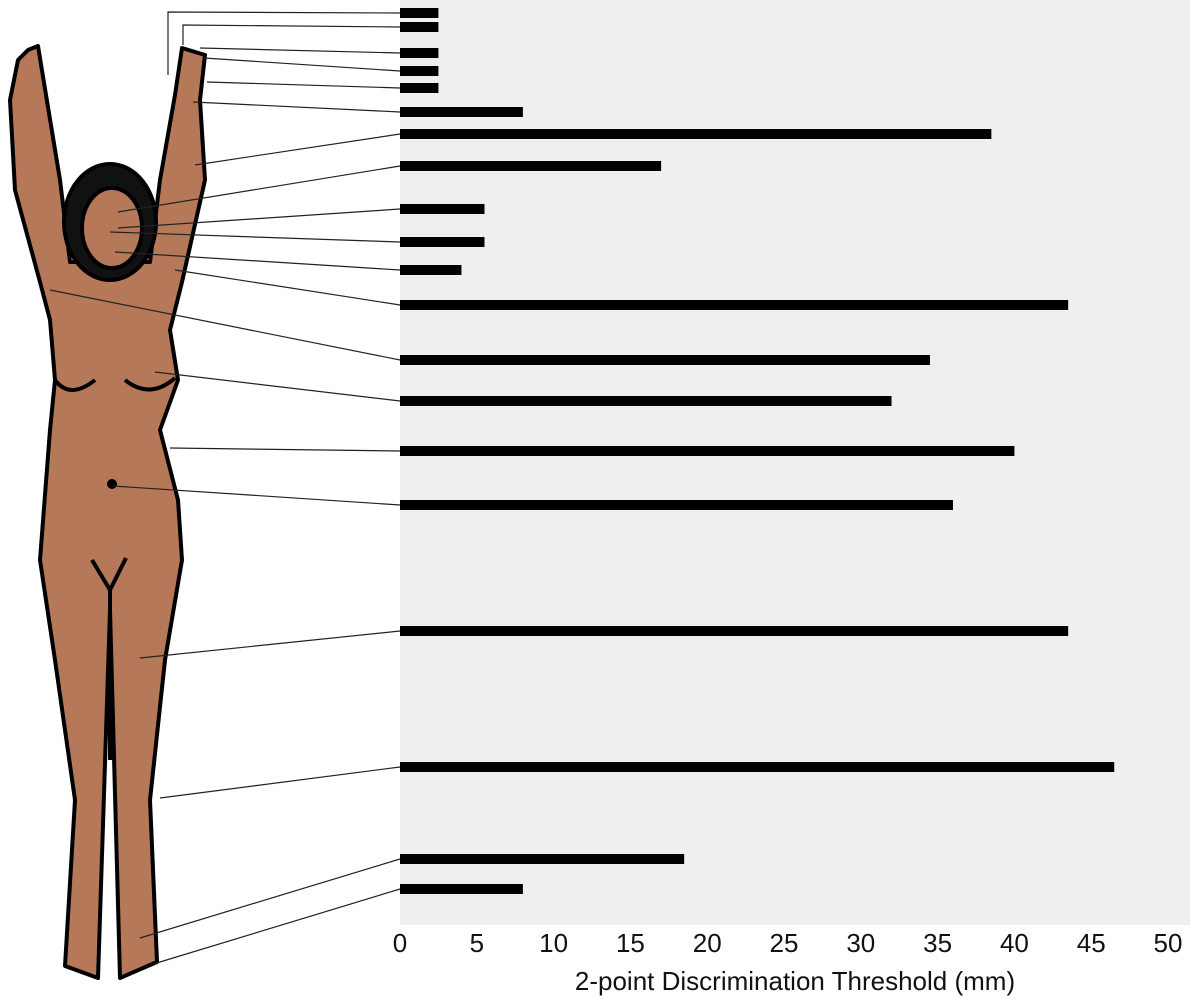  Describe the element at coordinates (553, 943) in the screenshot. I see `x-tick-label: 10` at that location.